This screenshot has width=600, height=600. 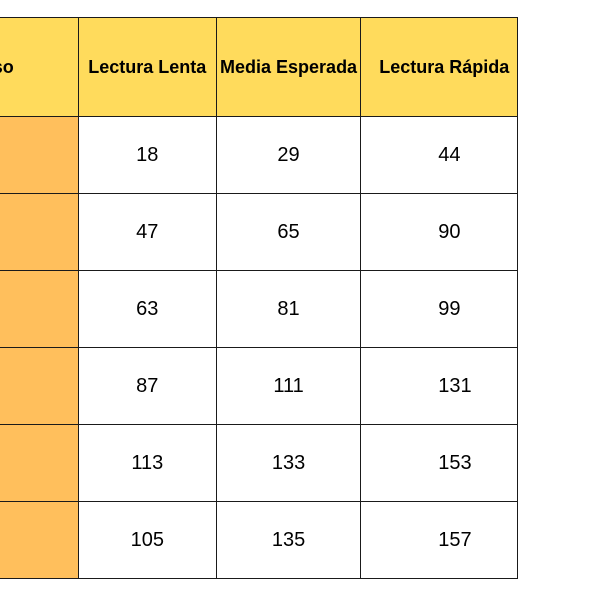 What do you see at coordinates (39, 155) in the screenshot?
I see `course-cell: 1º` at bounding box center [39, 155].